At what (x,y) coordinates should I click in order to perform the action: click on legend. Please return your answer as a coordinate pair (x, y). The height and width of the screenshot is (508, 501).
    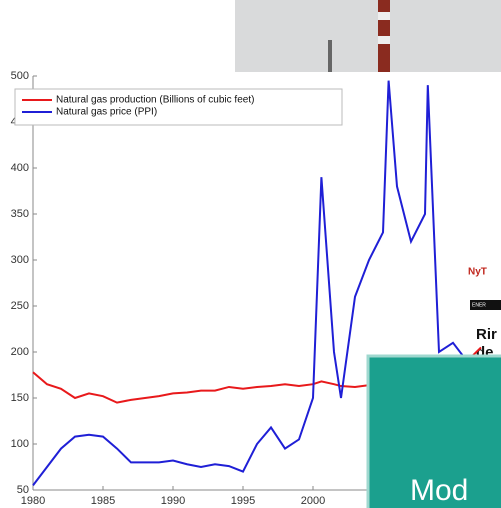
    Looking at the image, I should click on (178, 107).